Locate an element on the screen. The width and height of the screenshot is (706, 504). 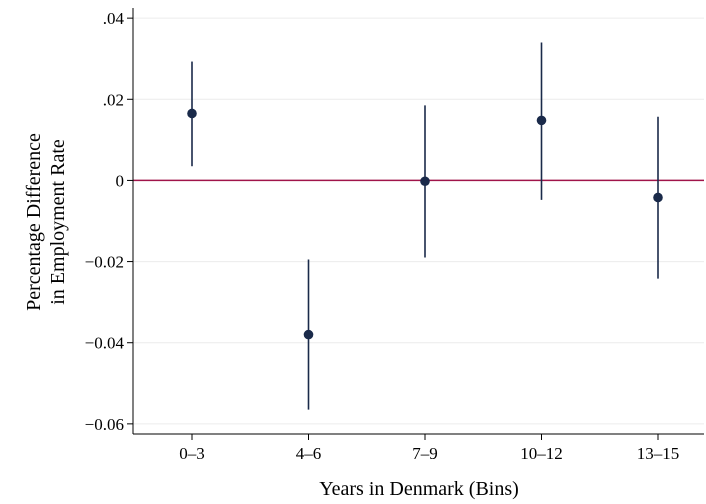
x-tick-label: 7–9 is located at coordinates (425, 453).